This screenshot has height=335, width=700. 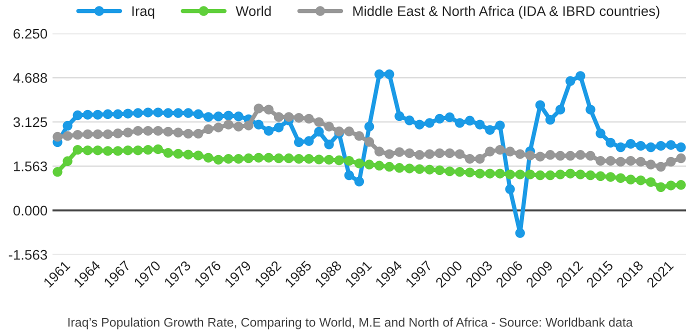 What do you see at coordinates (350, 324) in the screenshot?
I see `text: Iraq’s Population Growth Rate, Comparing to World, M.E and North of Africa - Source: Worldbank data` at bounding box center [350, 324].